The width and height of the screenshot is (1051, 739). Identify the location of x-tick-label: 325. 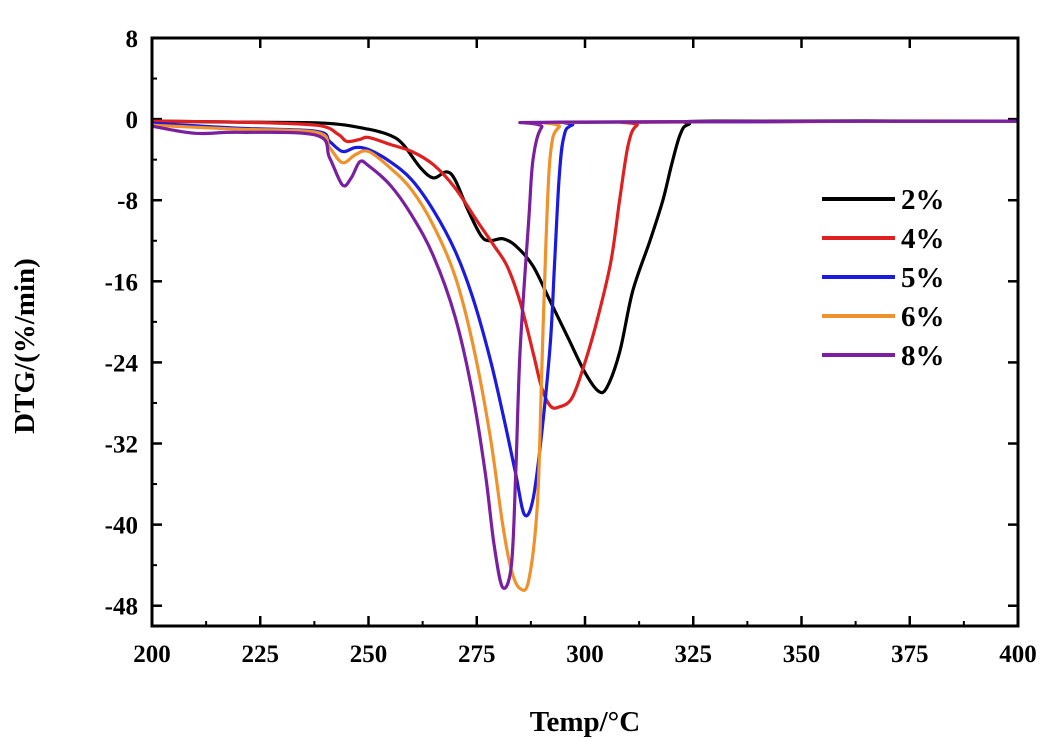
(694, 654).